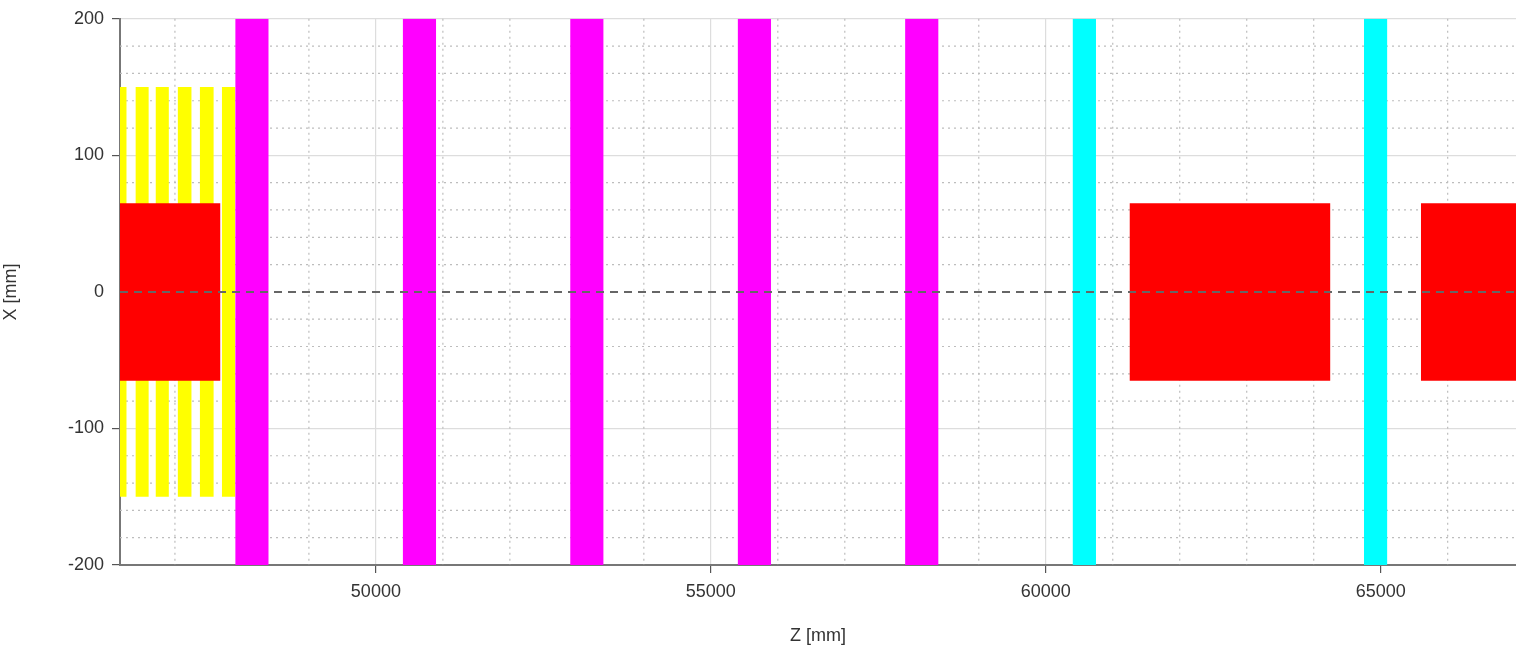  I want to click on y-tick-label: 100, so click(88, 154).